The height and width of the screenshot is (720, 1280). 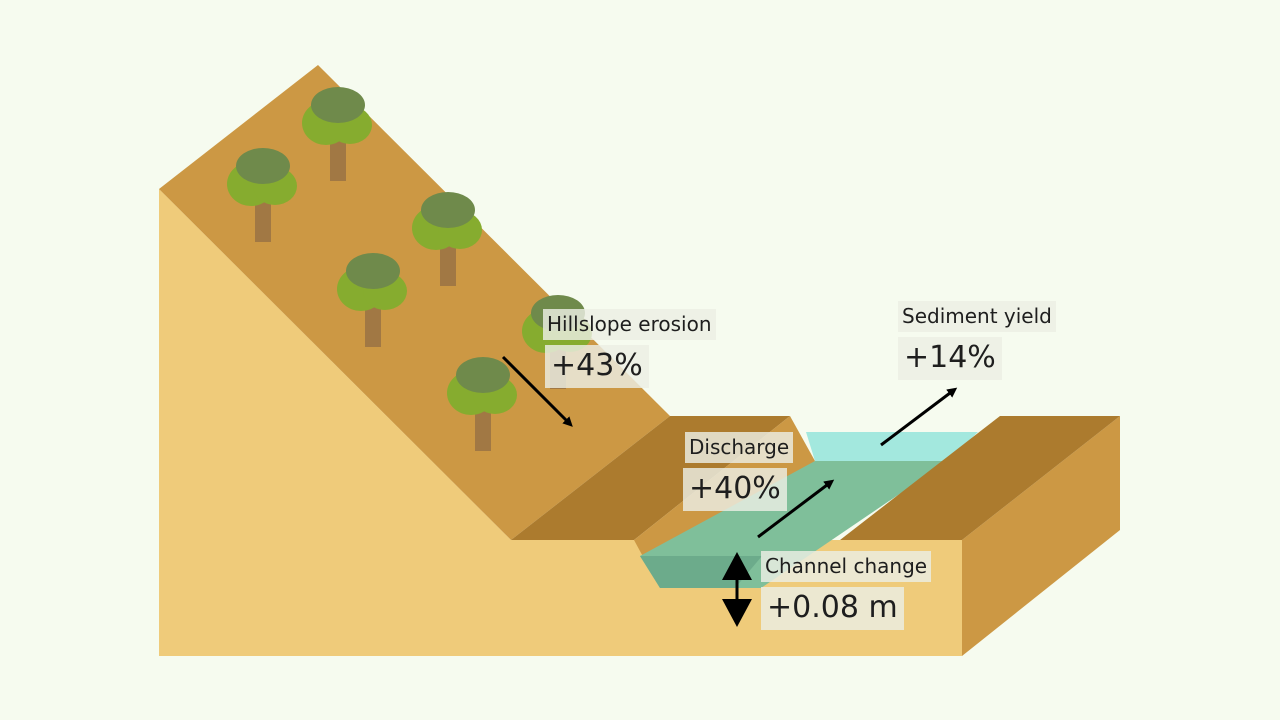 I want to click on sediment-yield-value: +14%, so click(x=950, y=358).